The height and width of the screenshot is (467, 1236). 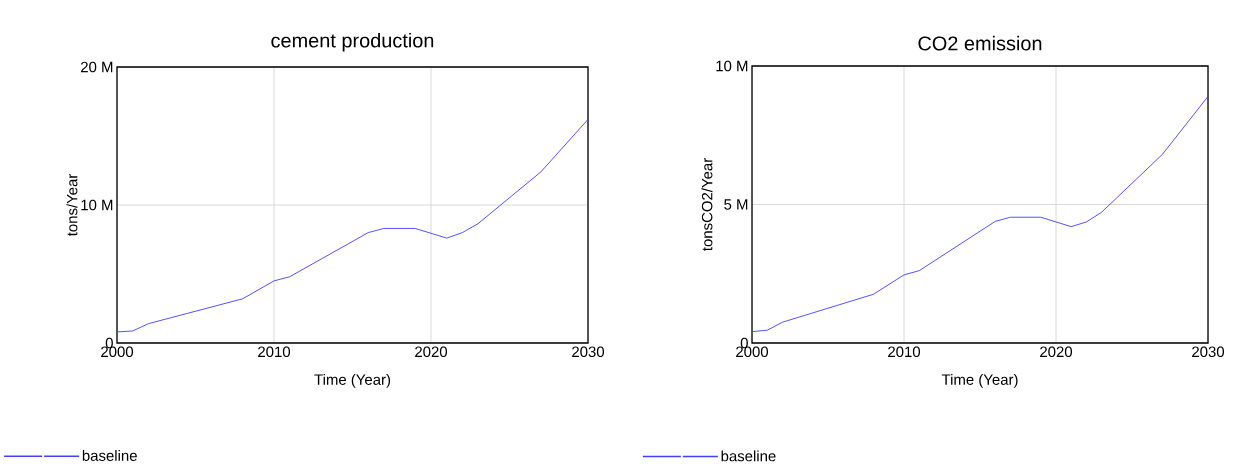 I want to click on y-axis-title: tonsCO2/Year, so click(x=707, y=205).